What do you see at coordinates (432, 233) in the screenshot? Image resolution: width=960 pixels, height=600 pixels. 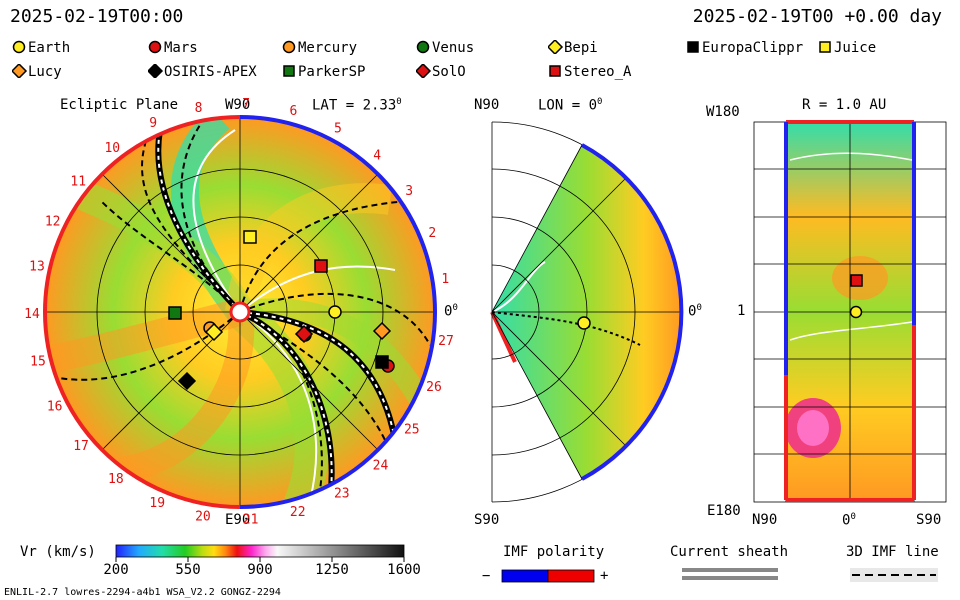 I see `carrington-tick-2: 2` at bounding box center [432, 233].